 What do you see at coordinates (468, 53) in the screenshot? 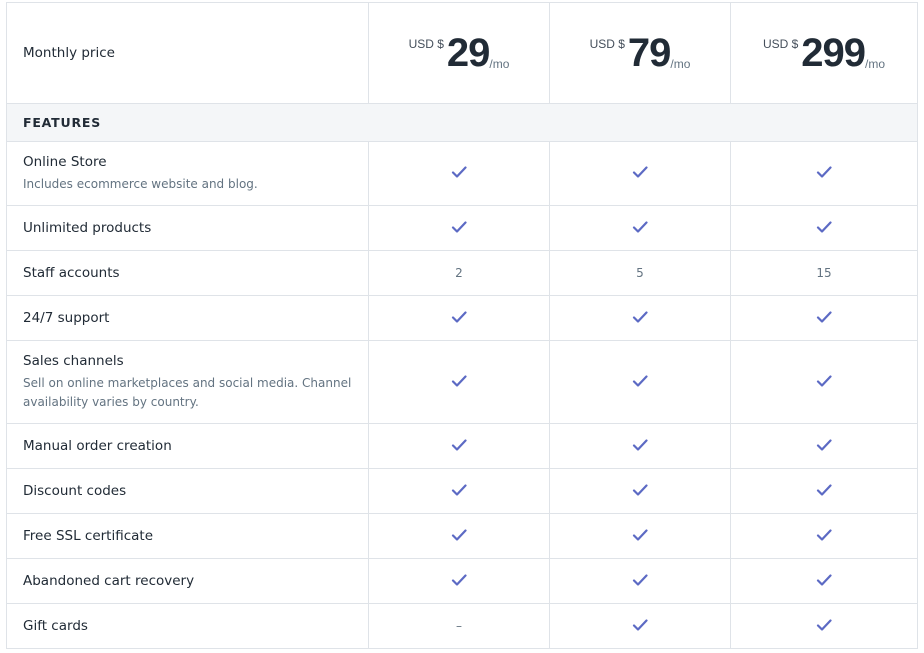
I see `amount: 29` at bounding box center [468, 53].